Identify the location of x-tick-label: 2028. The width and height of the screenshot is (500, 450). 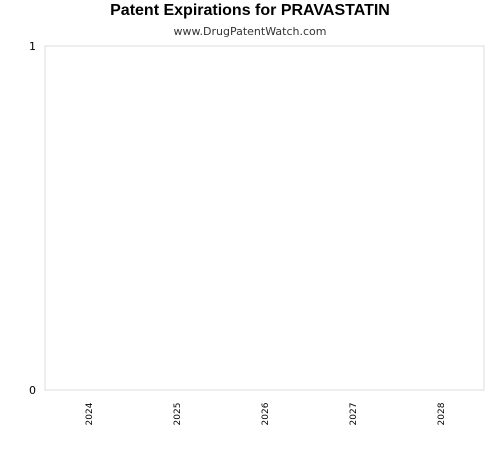
(442, 413).